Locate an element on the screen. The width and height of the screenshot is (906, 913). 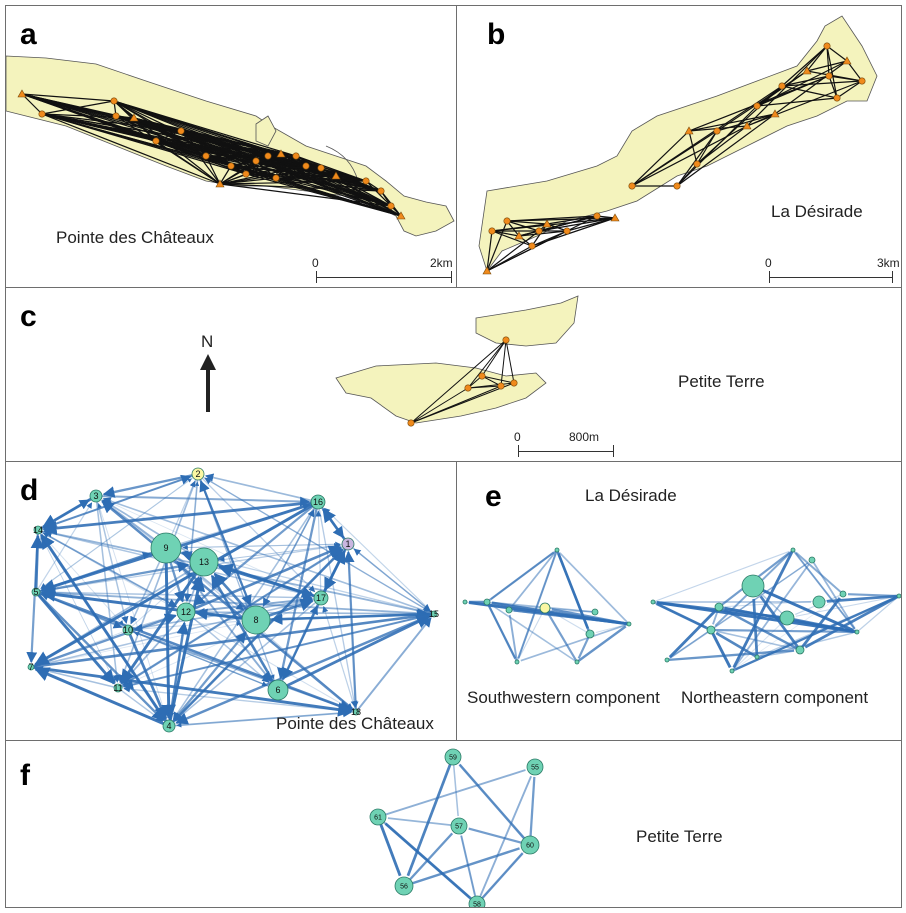
scale-start-b: 0 is located at coordinates (768, 263).